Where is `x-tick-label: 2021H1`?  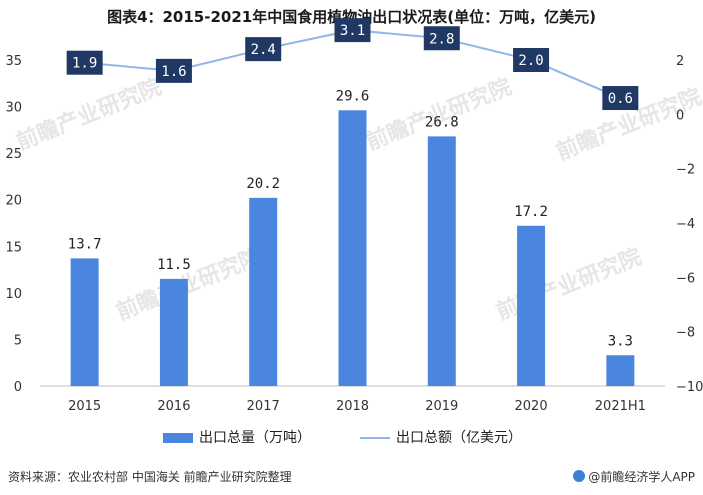
x-tick-label: 2021H1 is located at coordinates (620, 406).